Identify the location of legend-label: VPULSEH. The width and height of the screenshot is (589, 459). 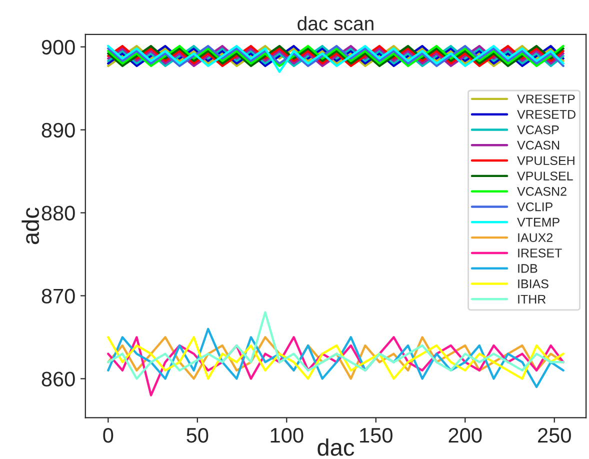
(545, 161).